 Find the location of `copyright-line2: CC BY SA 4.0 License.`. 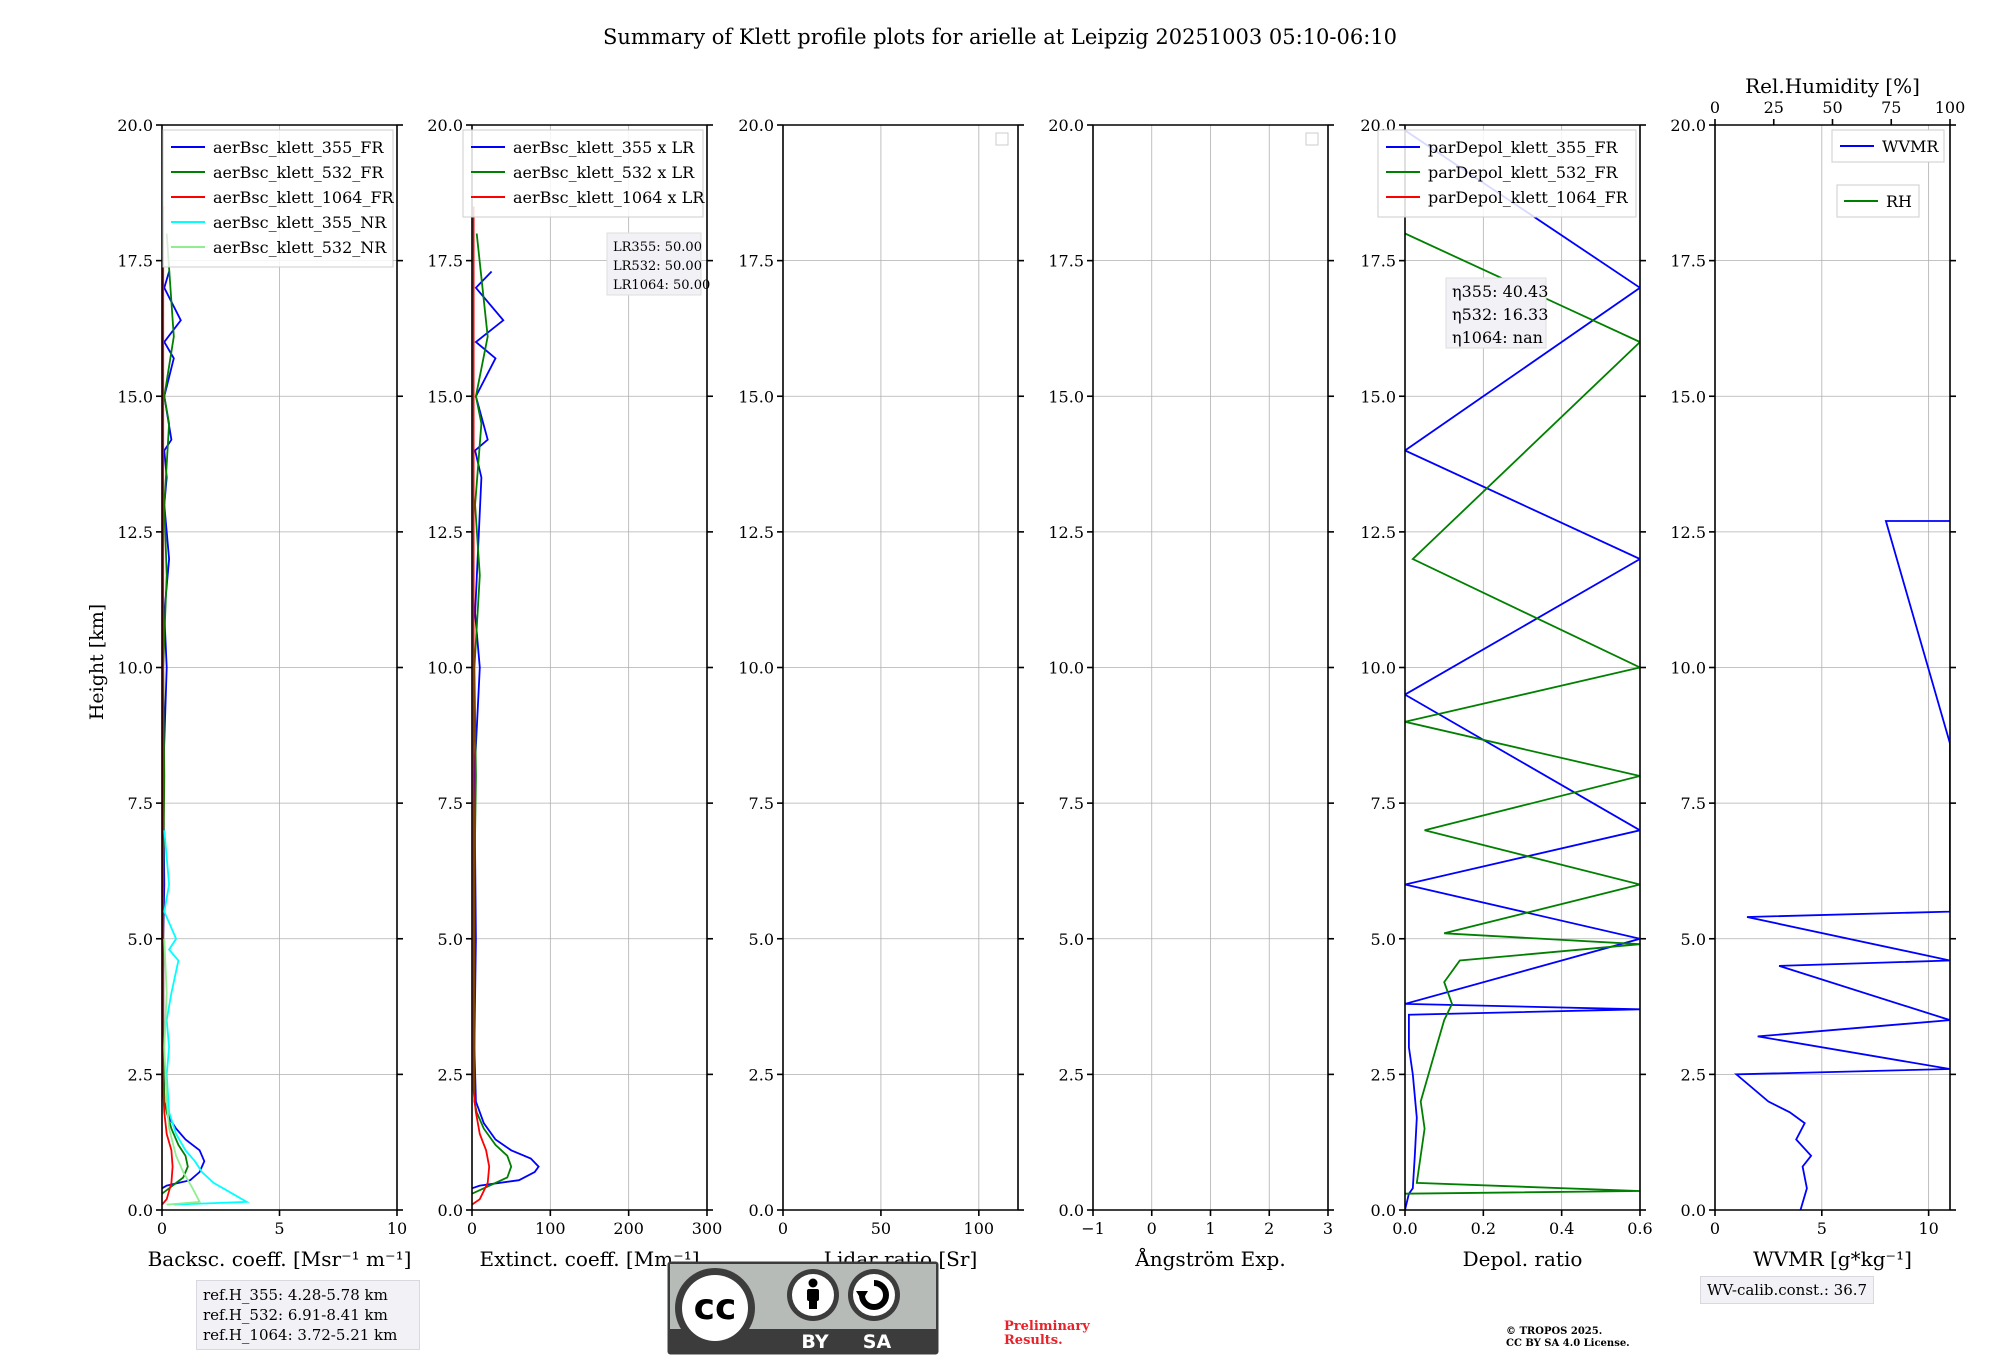

copyright-line2: CC BY SA 4.0 License. is located at coordinates (1568, 1343).